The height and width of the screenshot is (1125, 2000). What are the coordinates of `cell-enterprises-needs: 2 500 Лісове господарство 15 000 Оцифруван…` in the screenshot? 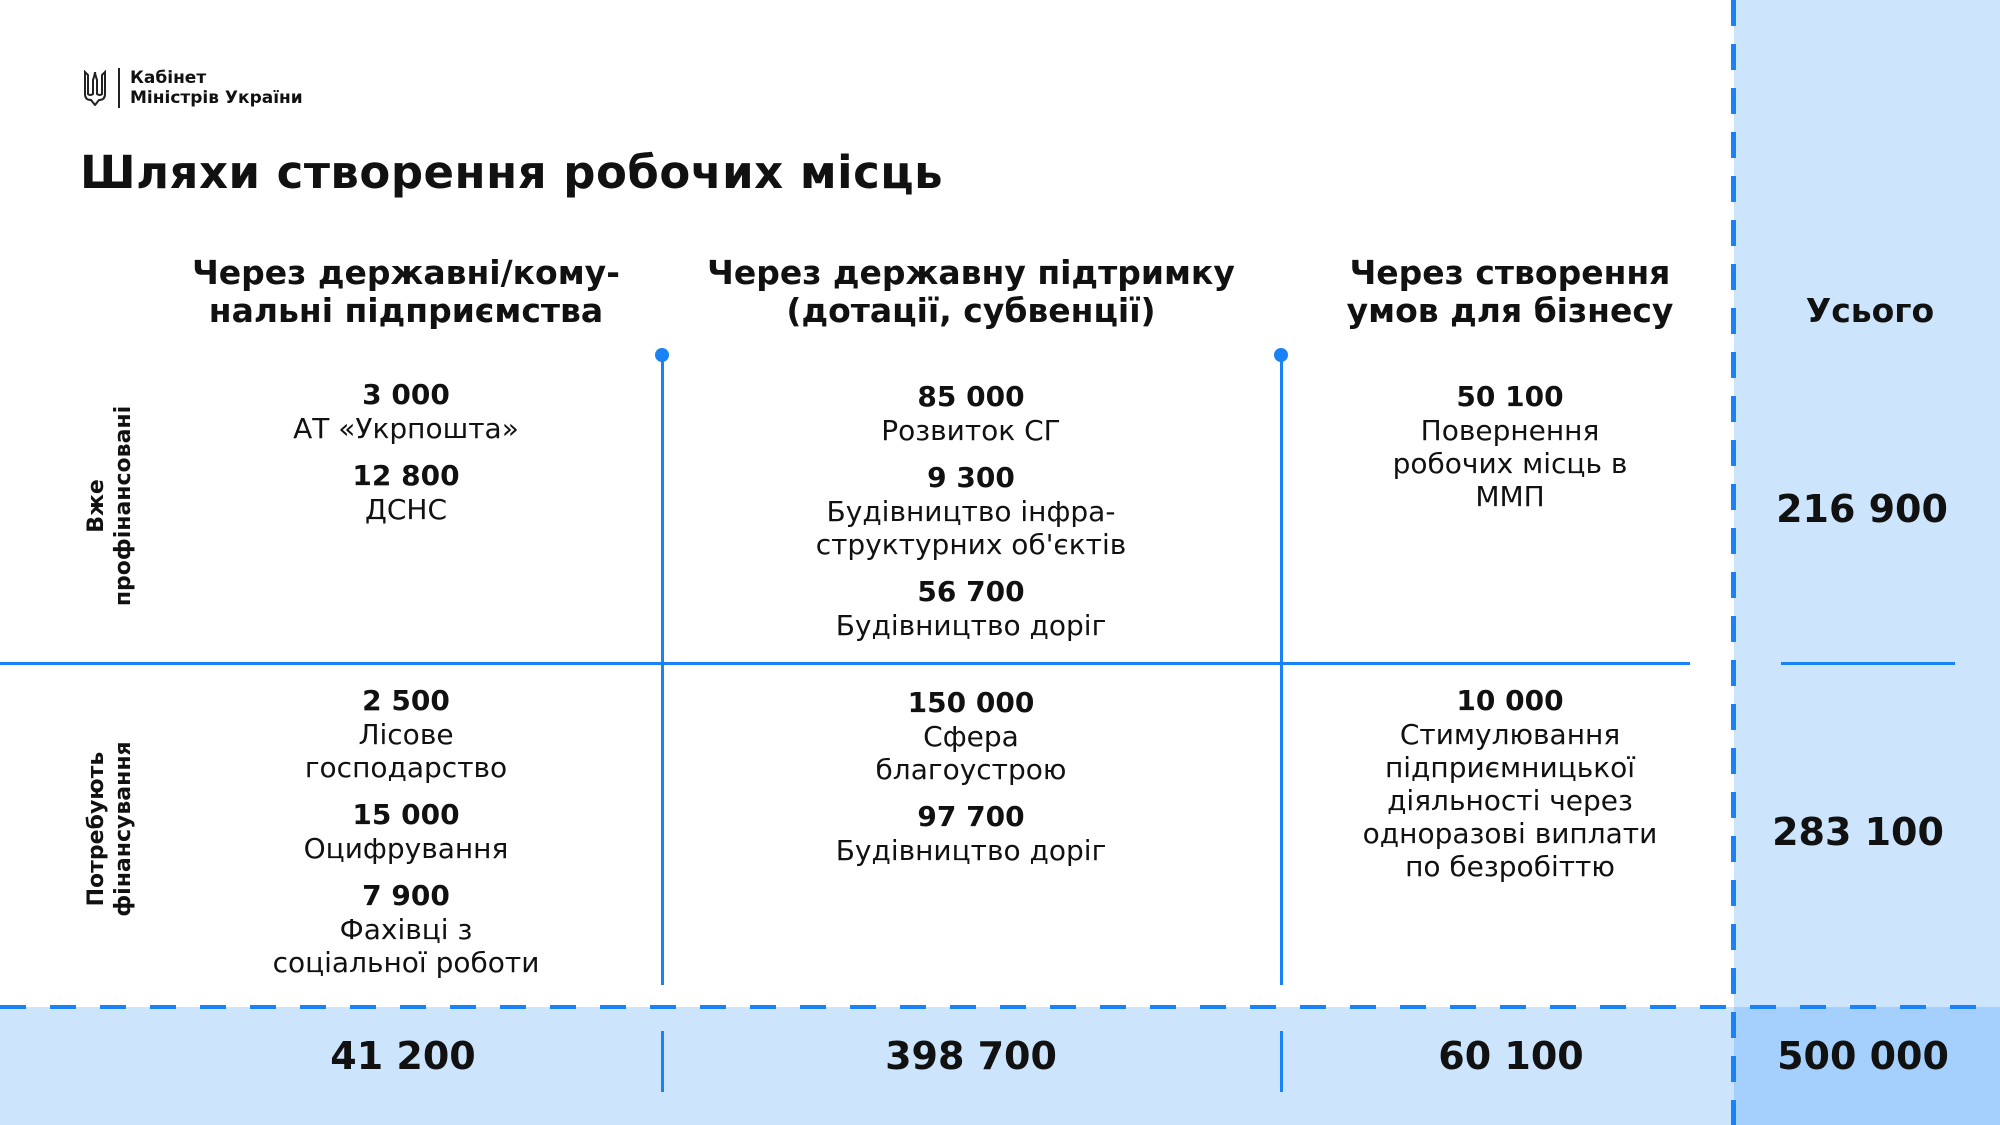 It's located at (406, 838).